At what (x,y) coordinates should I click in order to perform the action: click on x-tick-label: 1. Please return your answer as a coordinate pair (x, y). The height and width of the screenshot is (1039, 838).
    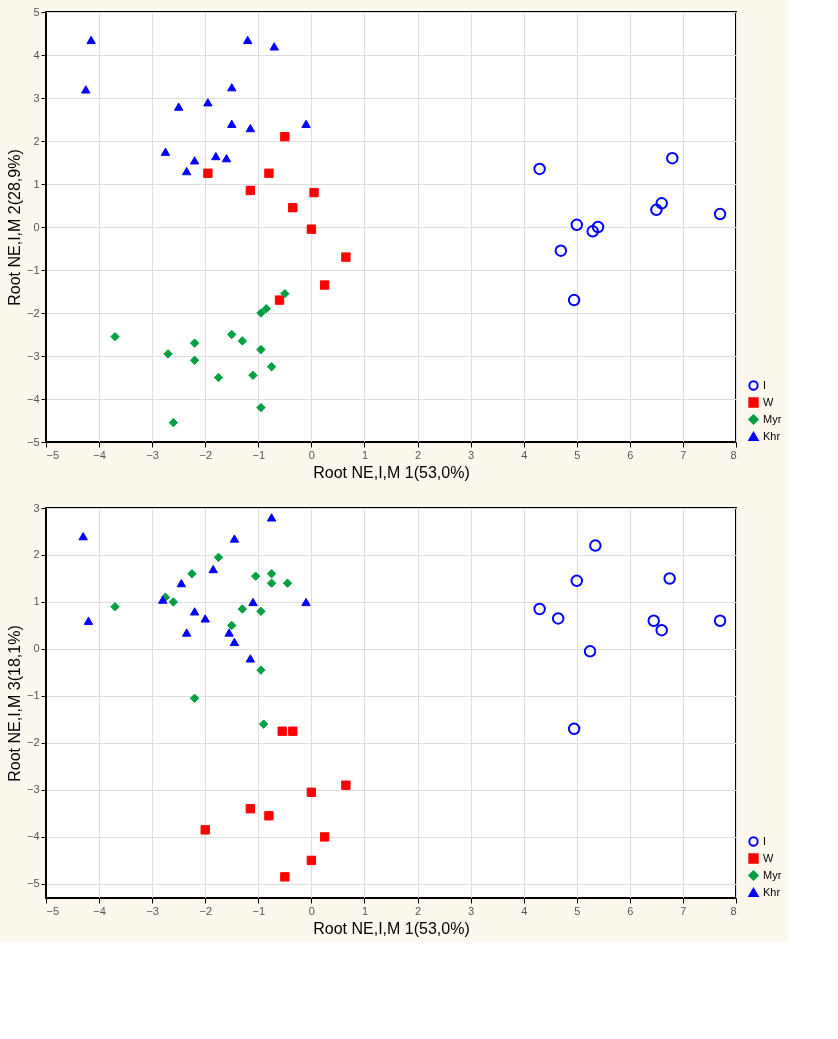
    Looking at the image, I should click on (365, 454).